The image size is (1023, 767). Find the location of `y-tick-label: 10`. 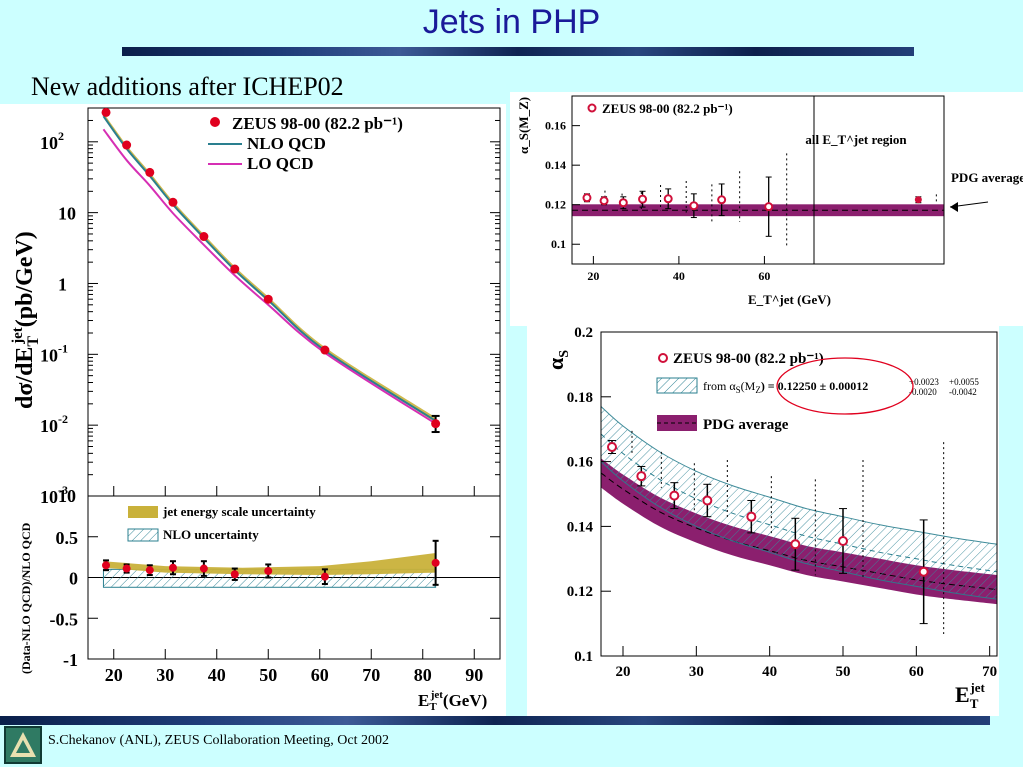

y-tick-label: 10 is located at coordinates (67, 214).